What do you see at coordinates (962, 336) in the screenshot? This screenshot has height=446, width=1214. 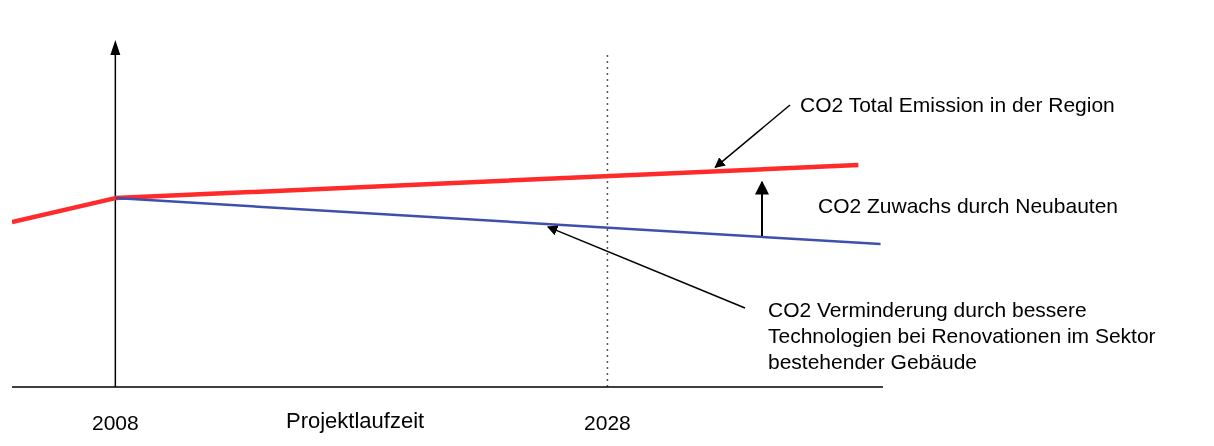 I see `annotation: CO2 Verminderung durch bessere Technologien bei Renovationen im Sektor bestehender Gebäude` at bounding box center [962, 336].